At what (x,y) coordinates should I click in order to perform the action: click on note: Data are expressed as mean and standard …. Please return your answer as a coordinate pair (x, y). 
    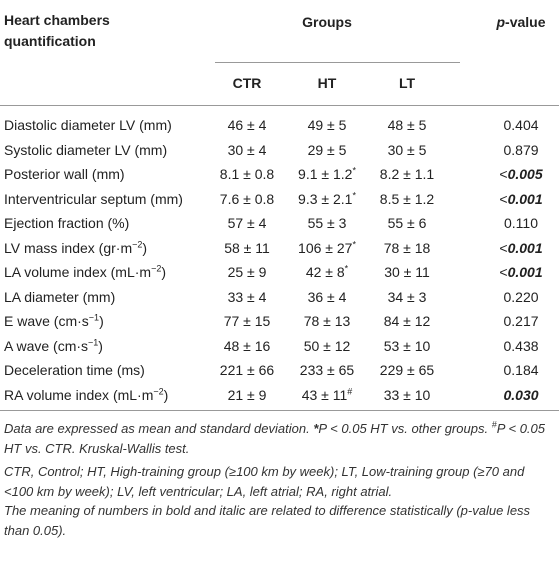
    Looking at the image, I should click on (278, 438).